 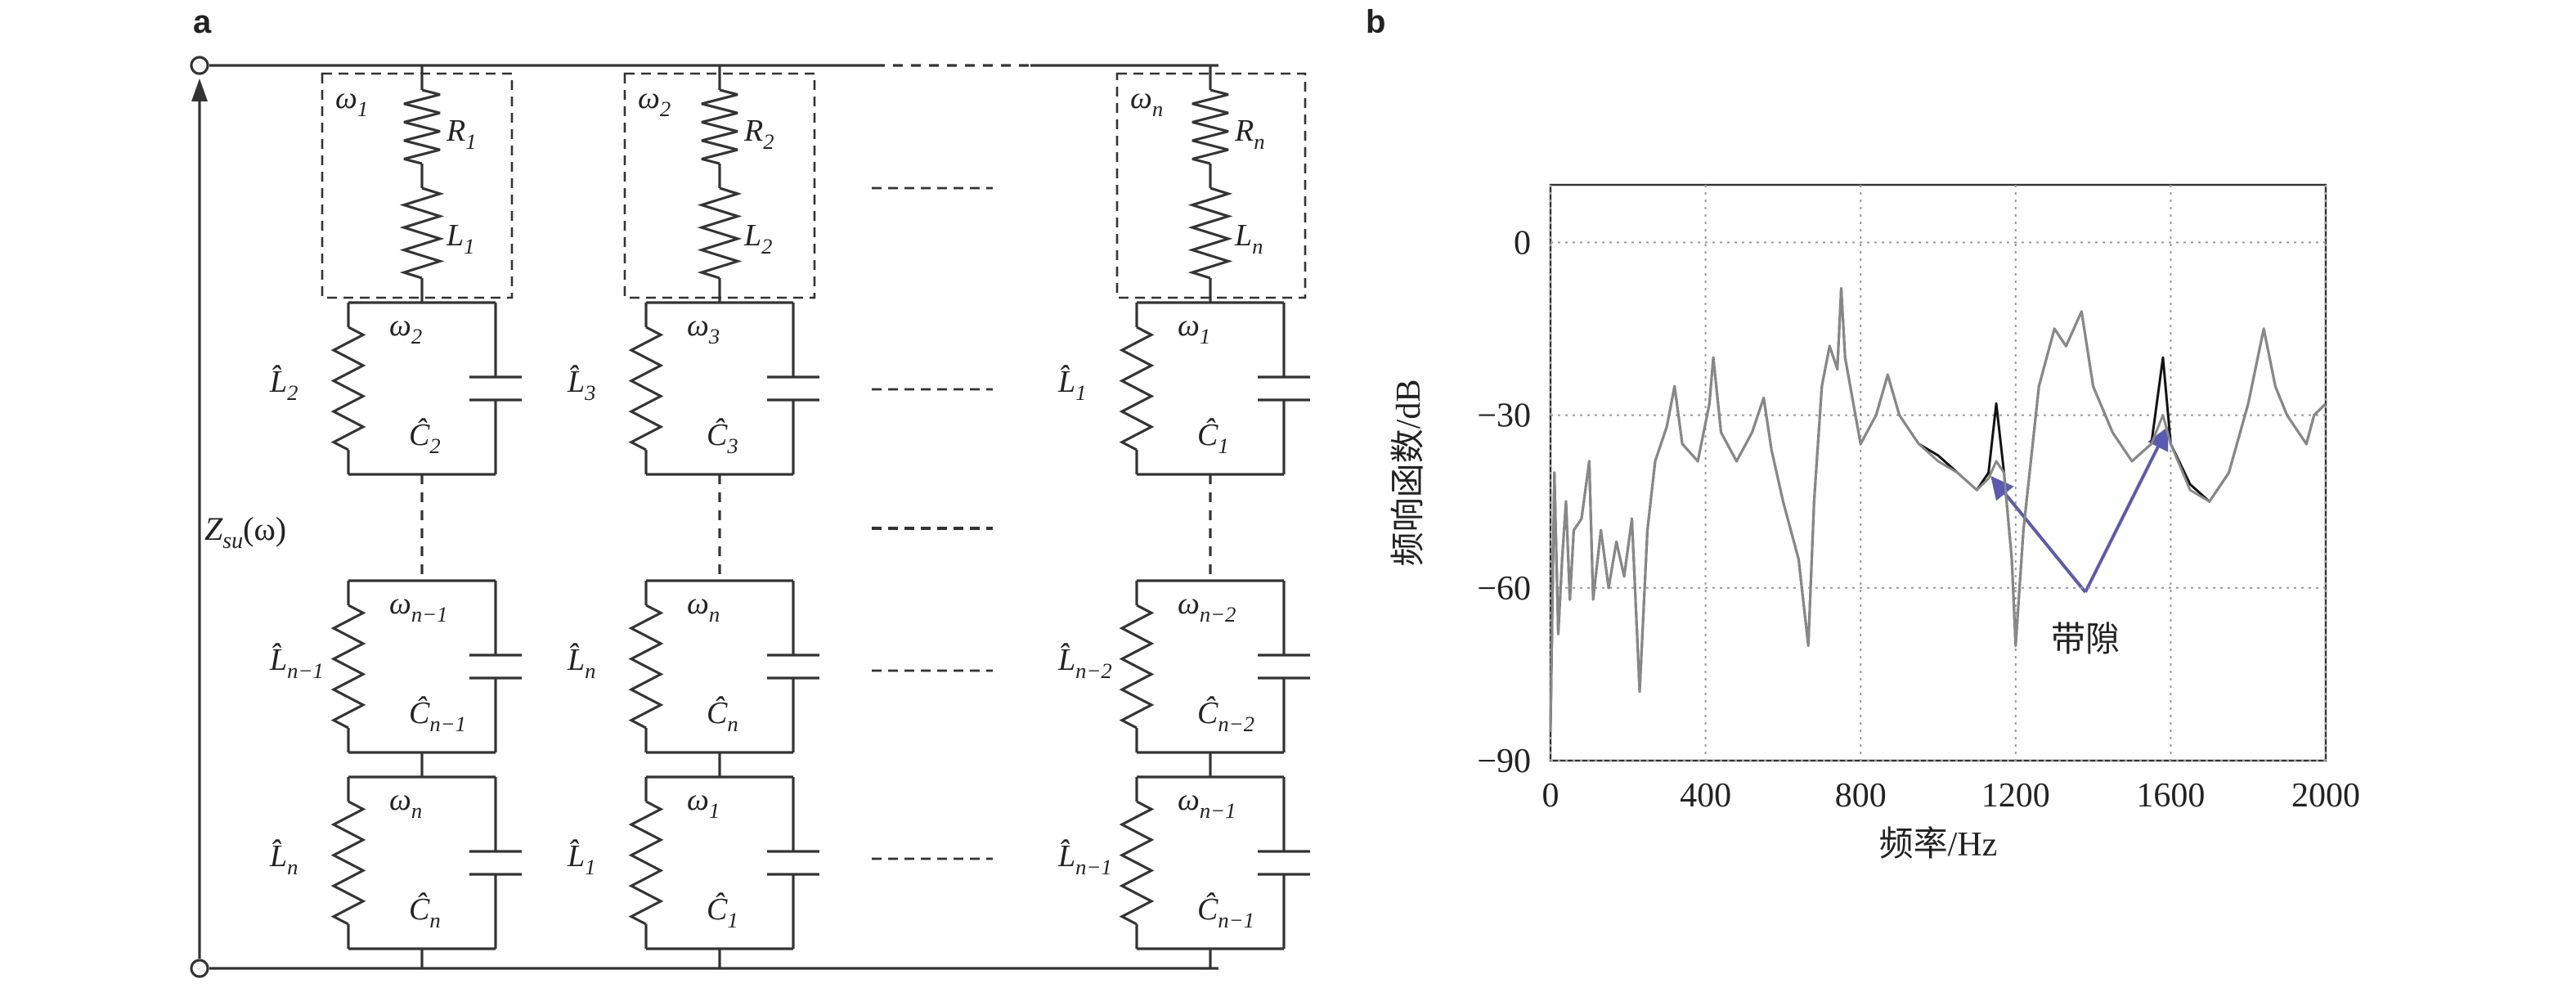 What do you see at coordinates (1504, 589) in the screenshot?
I see `y-tick-label: −60` at bounding box center [1504, 589].